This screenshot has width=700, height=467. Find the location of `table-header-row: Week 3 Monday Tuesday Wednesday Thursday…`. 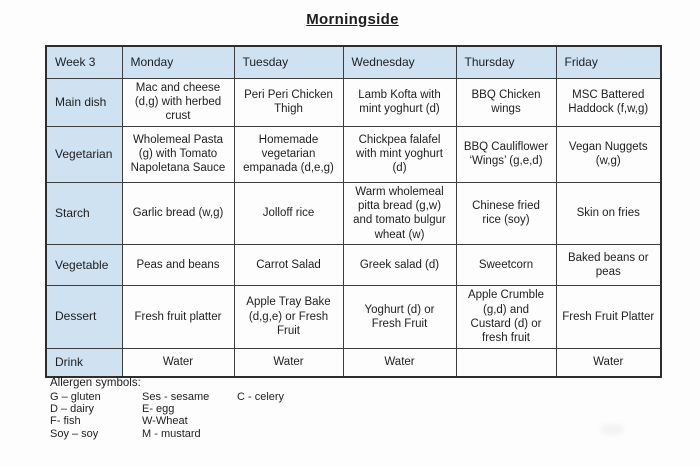

table-header-row: Week 3 Monday Tuesday Wednesday Thursday… is located at coordinates (353, 62).